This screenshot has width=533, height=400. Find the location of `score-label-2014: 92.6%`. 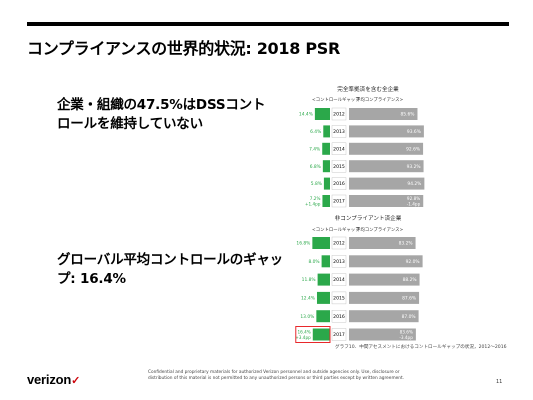

score-label-2014: 92.6% is located at coordinates (413, 149).